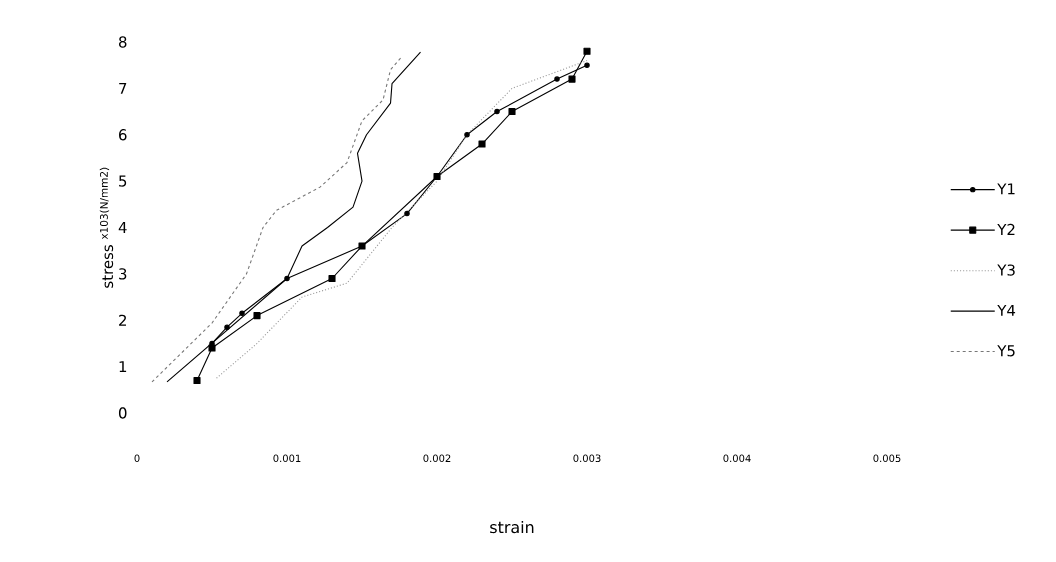 This screenshot has width=1056, height=562. Describe the element at coordinates (123, 274) in the screenshot. I see `y-tick-label: 3` at that location.